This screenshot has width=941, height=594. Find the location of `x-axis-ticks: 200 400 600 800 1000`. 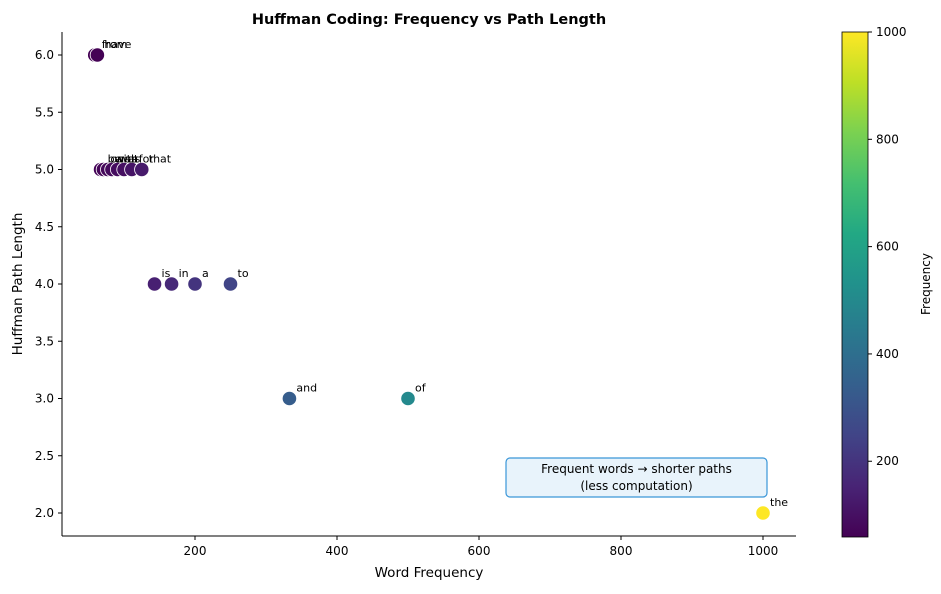

x-axis-ticks: 200 400 600 800 1000 is located at coordinates (481, 547).